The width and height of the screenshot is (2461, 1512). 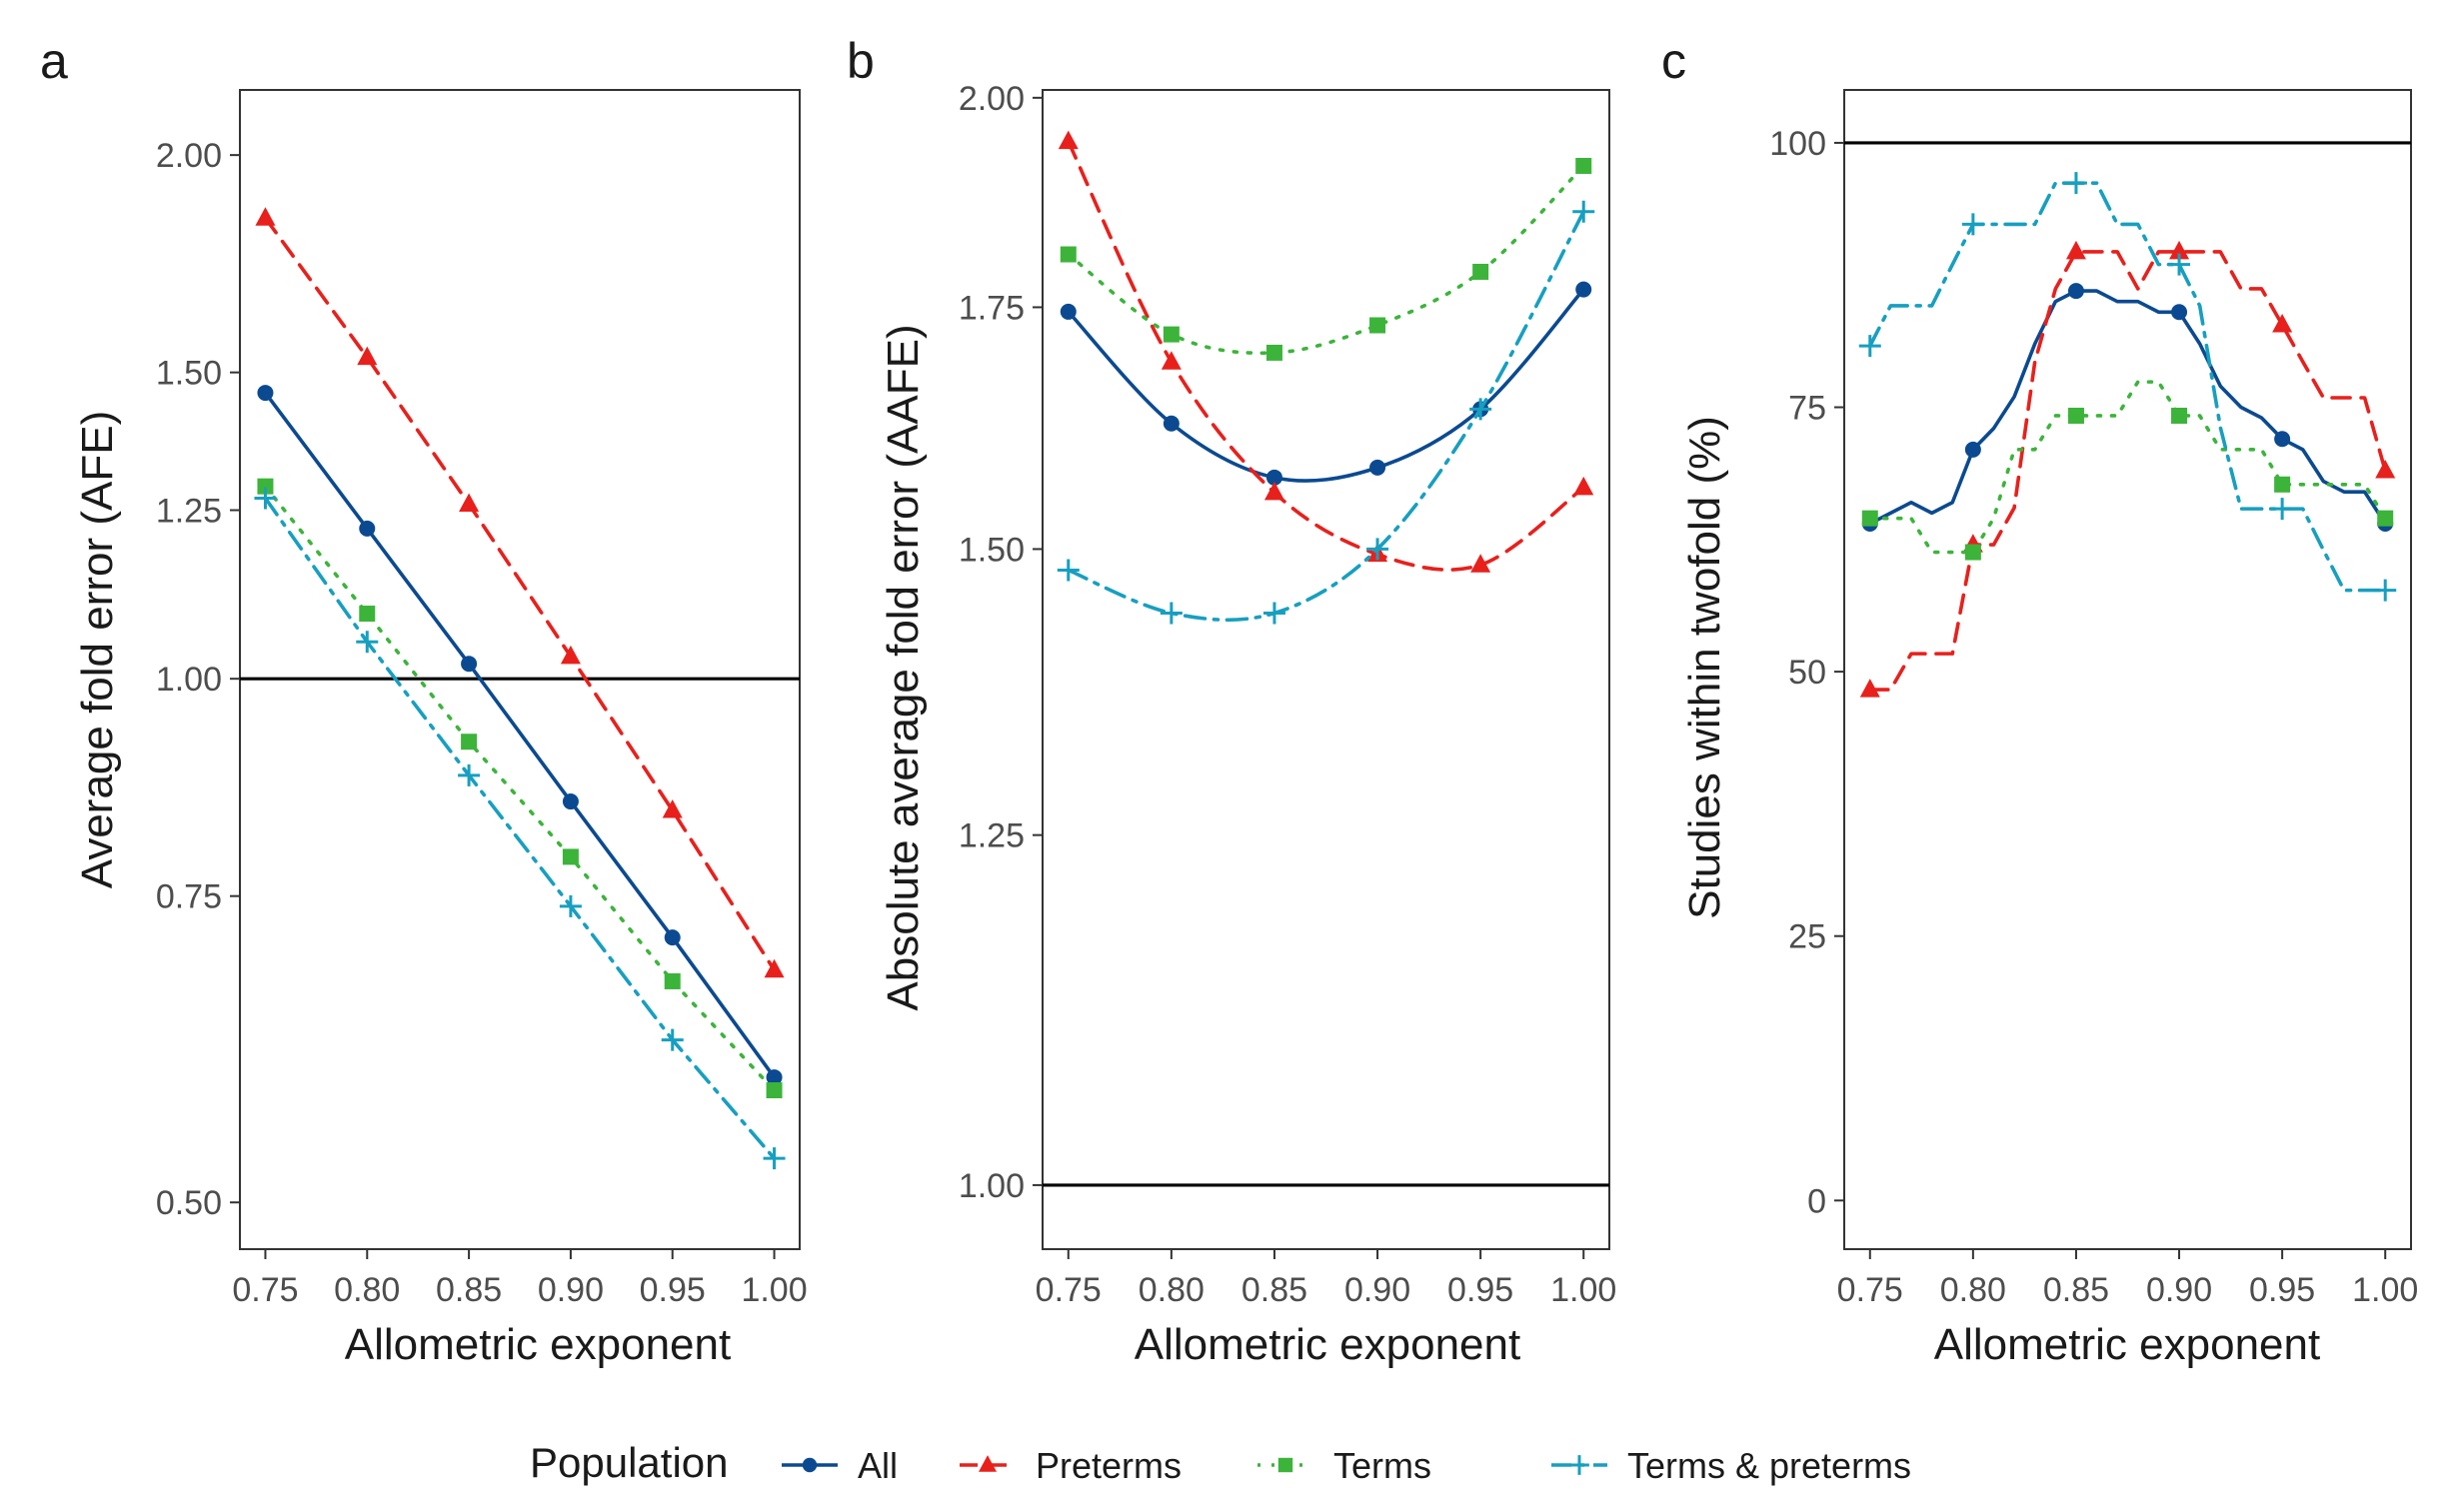 What do you see at coordinates (2127, 1344) in the screenshot?
I see `x-axis-title-c: Allometric exponent` at bounding box center [2127, 1344].